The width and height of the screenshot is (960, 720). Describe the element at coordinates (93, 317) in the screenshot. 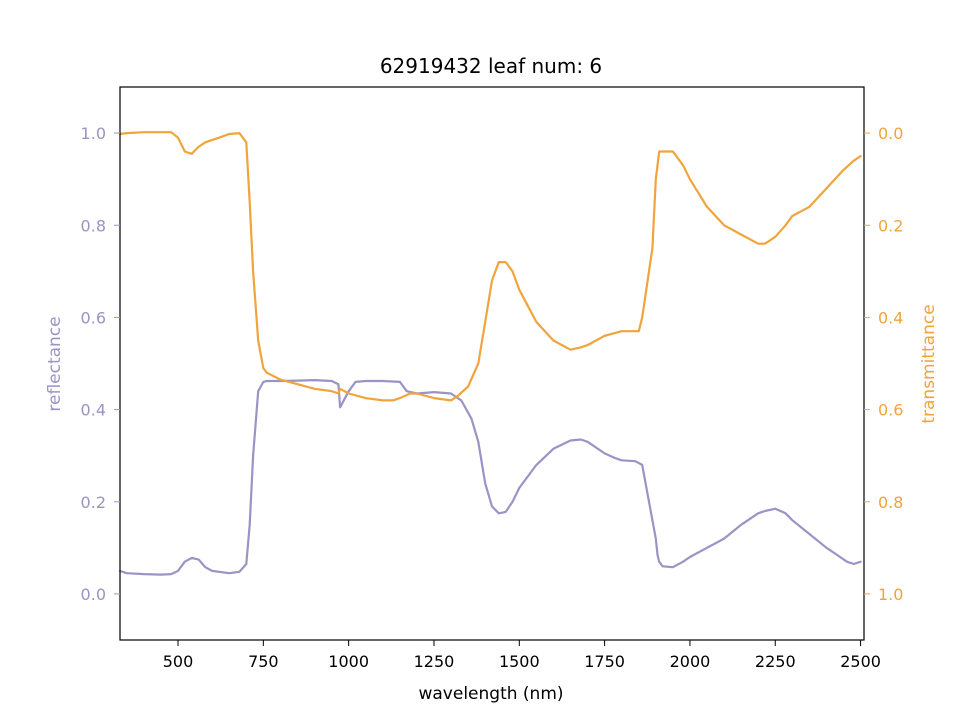

I see `left-tick-label: 0.6` at that location.